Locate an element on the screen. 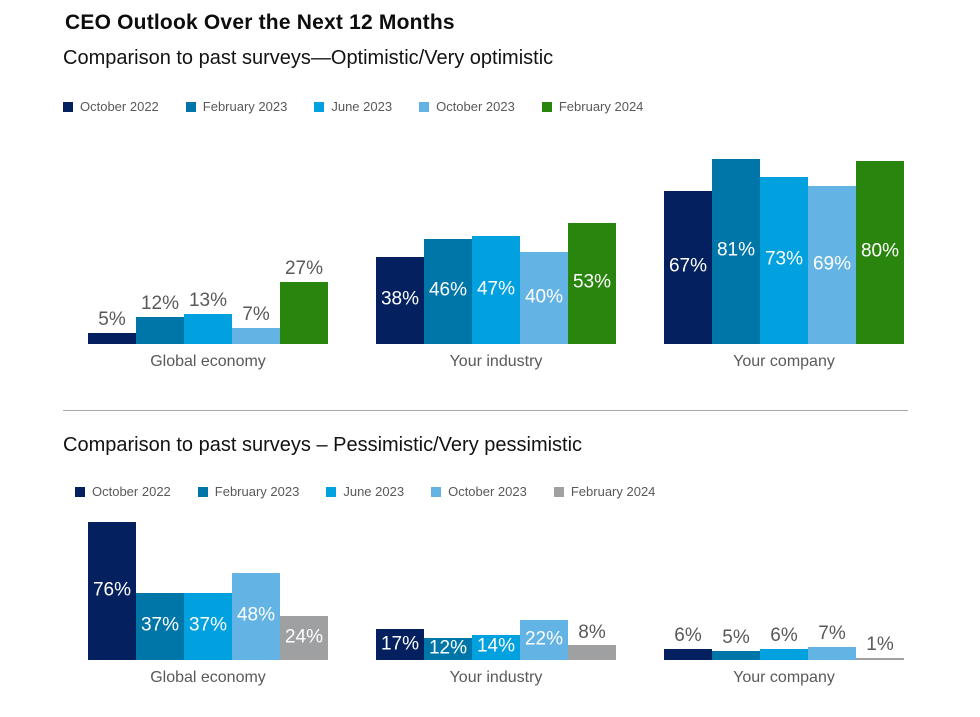  bar-october-2023: 69% is located at coordinates (832, 265).